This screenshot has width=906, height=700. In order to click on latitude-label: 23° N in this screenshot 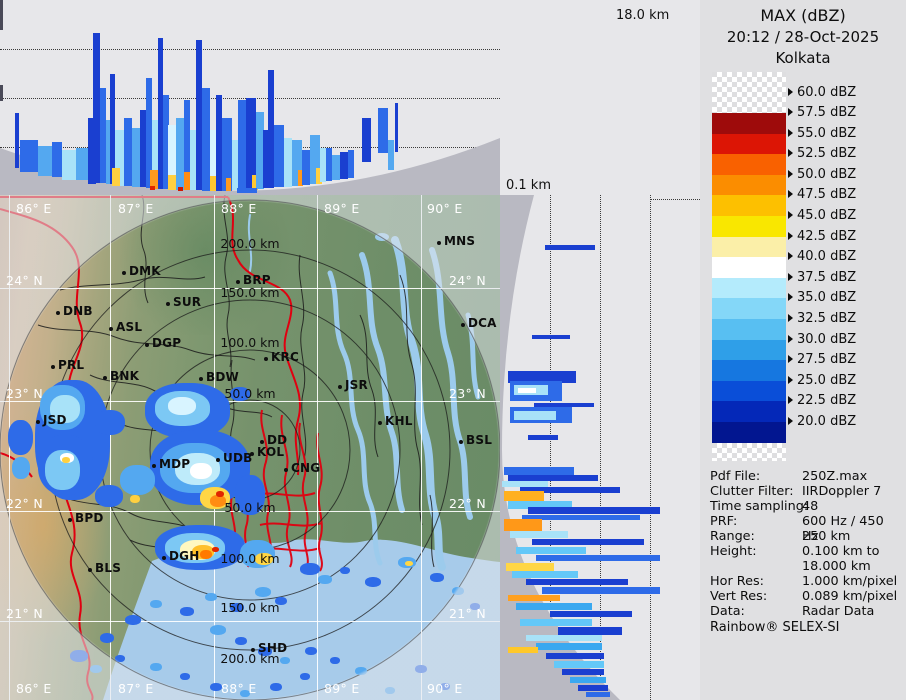, I will do `click(467, 393)`.